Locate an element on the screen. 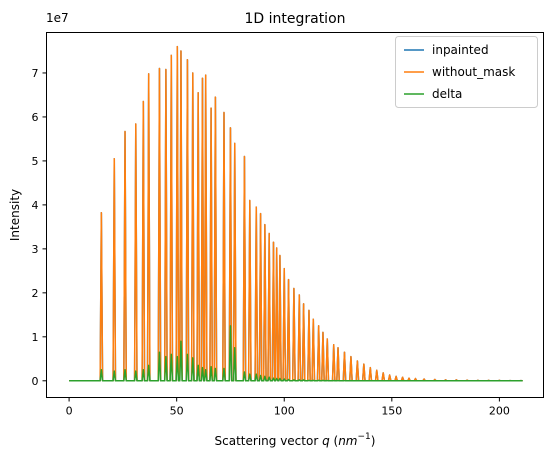  legend-box is located at coordinates (466, 72).